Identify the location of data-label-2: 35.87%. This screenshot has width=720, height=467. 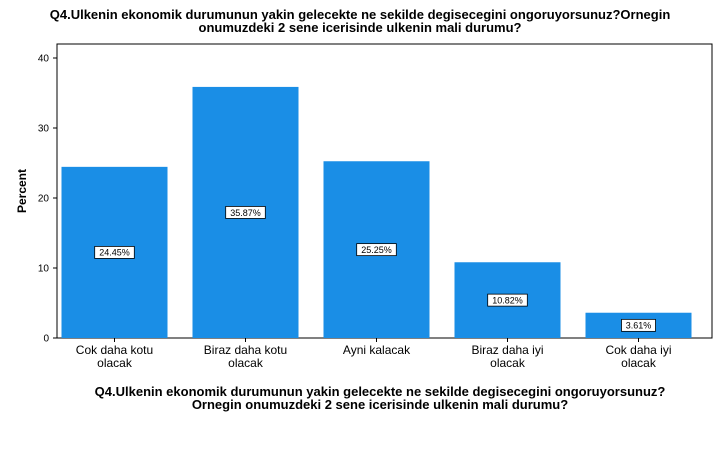
(245, 213).